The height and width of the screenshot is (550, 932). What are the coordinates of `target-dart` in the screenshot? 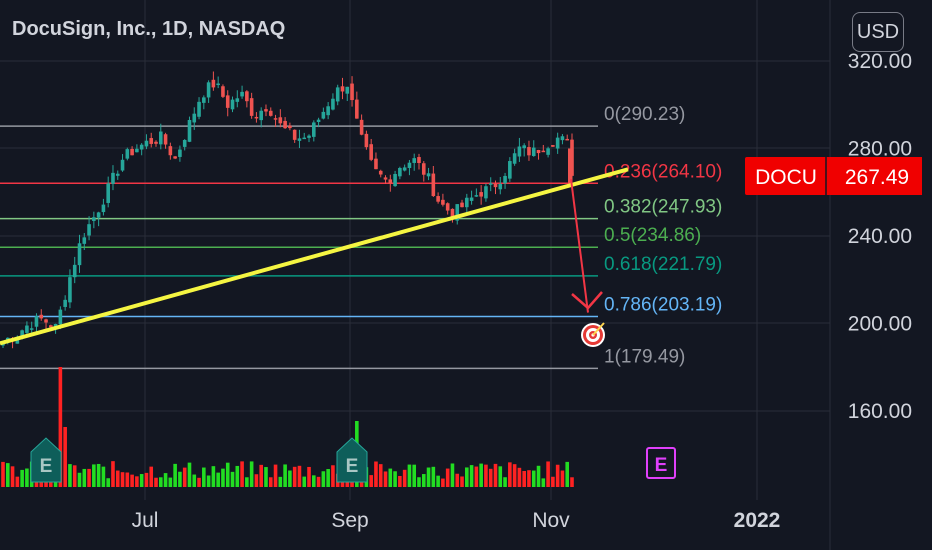 It's located at (598, 329).